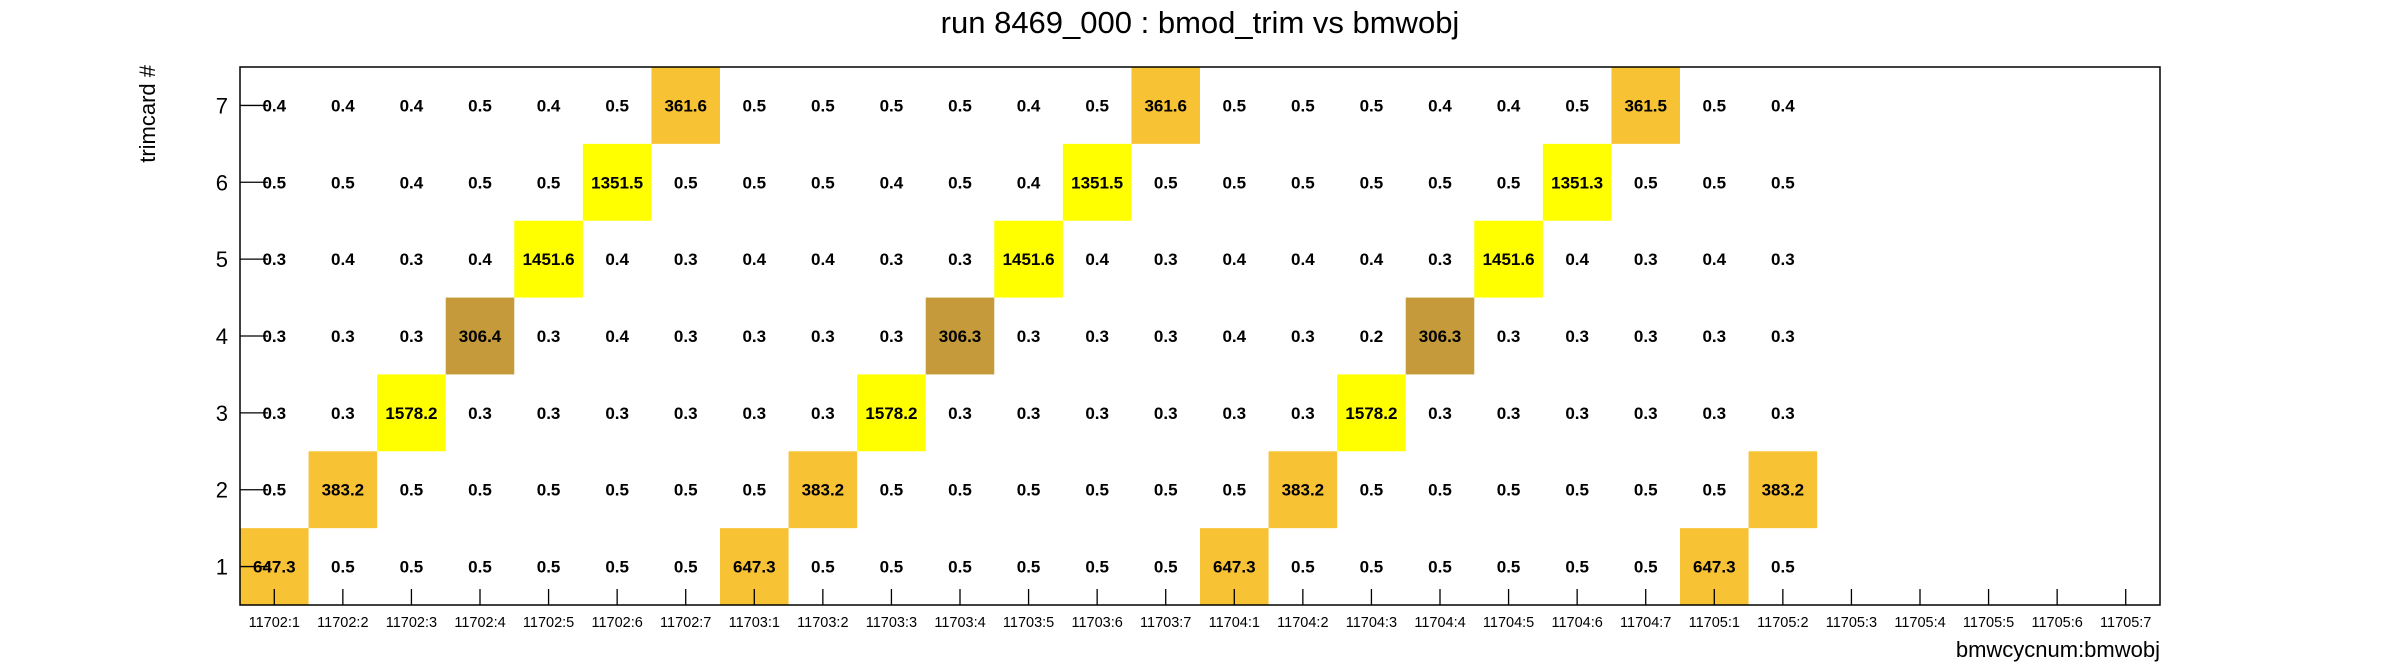 This screenshot has width=2396, height=672. I want to click on y-axis-title: trimcard #, so click(147, 113).